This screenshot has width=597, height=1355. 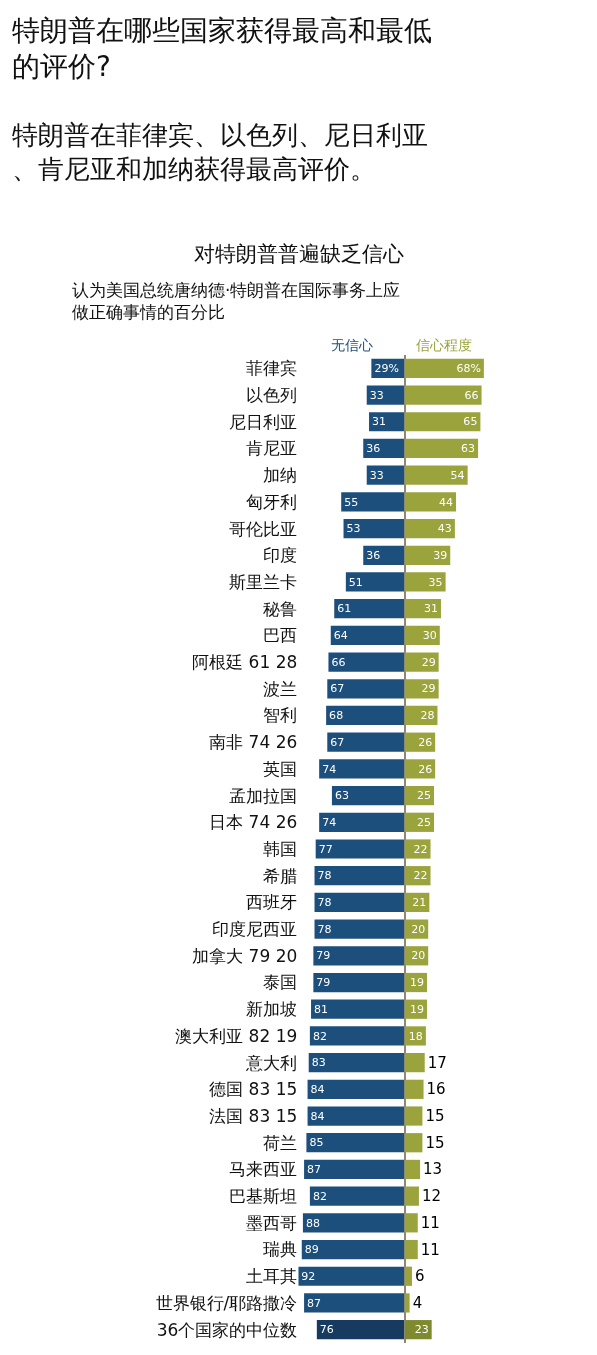 I want to click on y-tick-label: 英国, so click(x=280, y=768).